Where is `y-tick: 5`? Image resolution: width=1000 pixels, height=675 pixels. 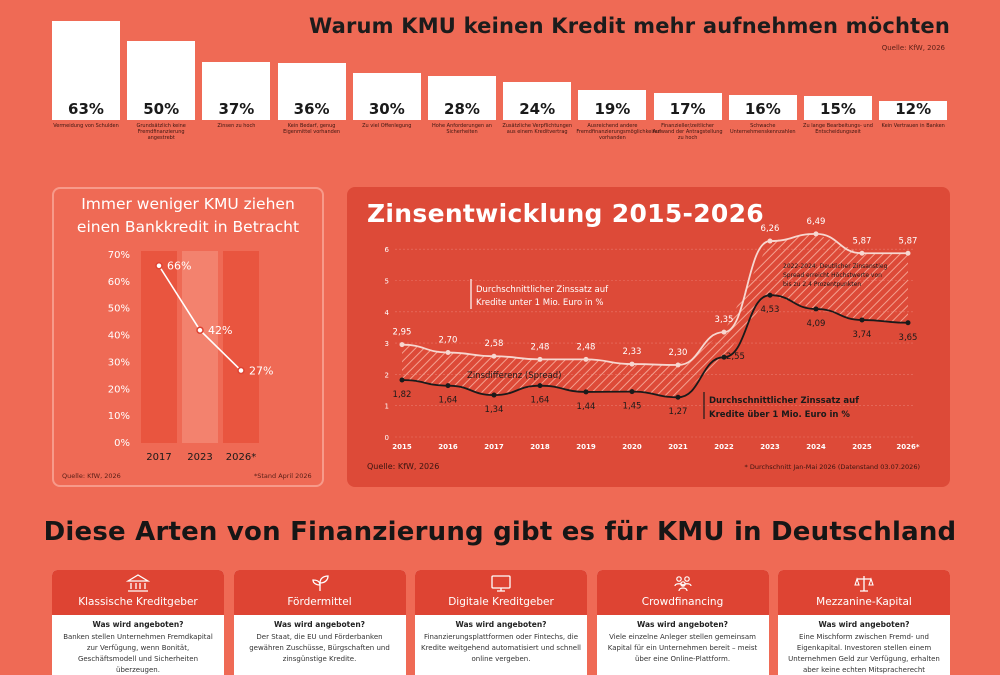 y-tick: 5 is located at coordinates (387, 282).